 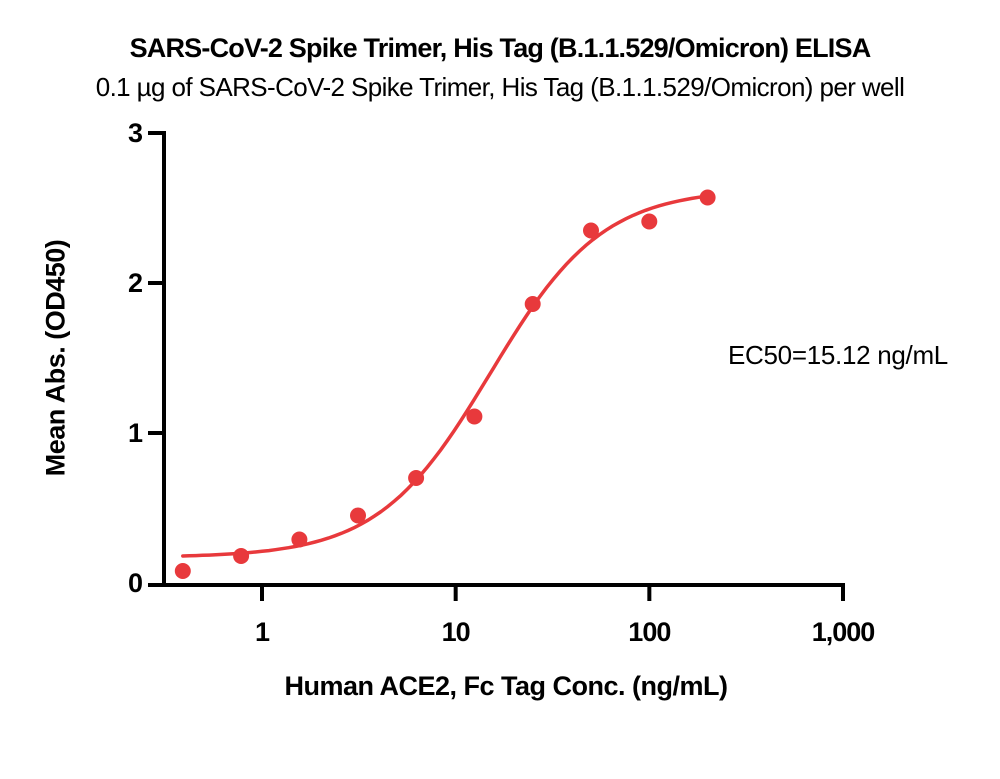 What do you see at coordinates (838, 355) in the screenshot?
I see `ec50-annotation: EC50=15.12 ng/mL` at bounding box center [838, 355].